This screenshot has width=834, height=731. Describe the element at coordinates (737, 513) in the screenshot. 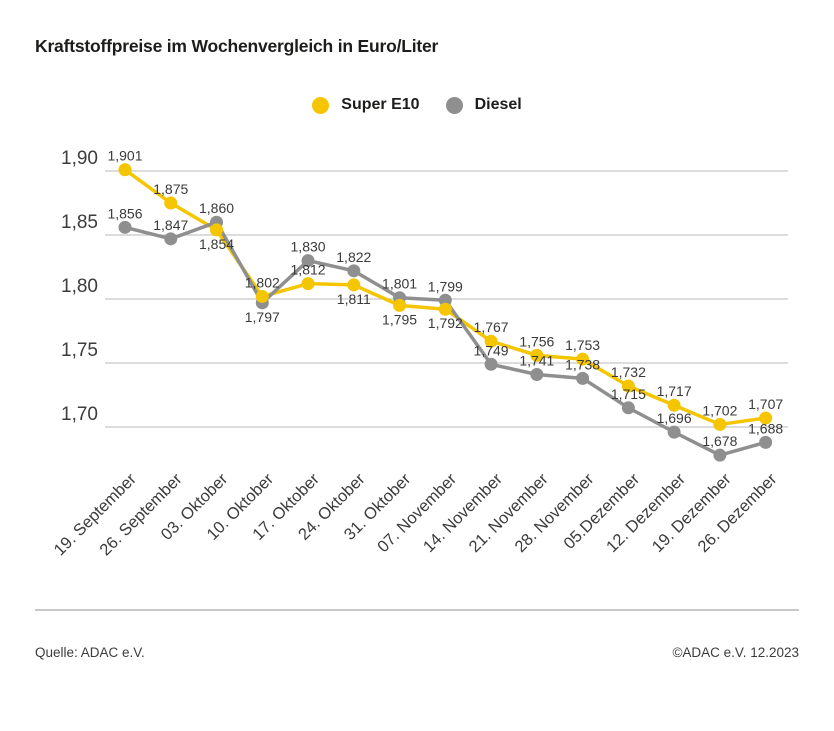

I see `x-tick-label: 26. Dezember` at that location.